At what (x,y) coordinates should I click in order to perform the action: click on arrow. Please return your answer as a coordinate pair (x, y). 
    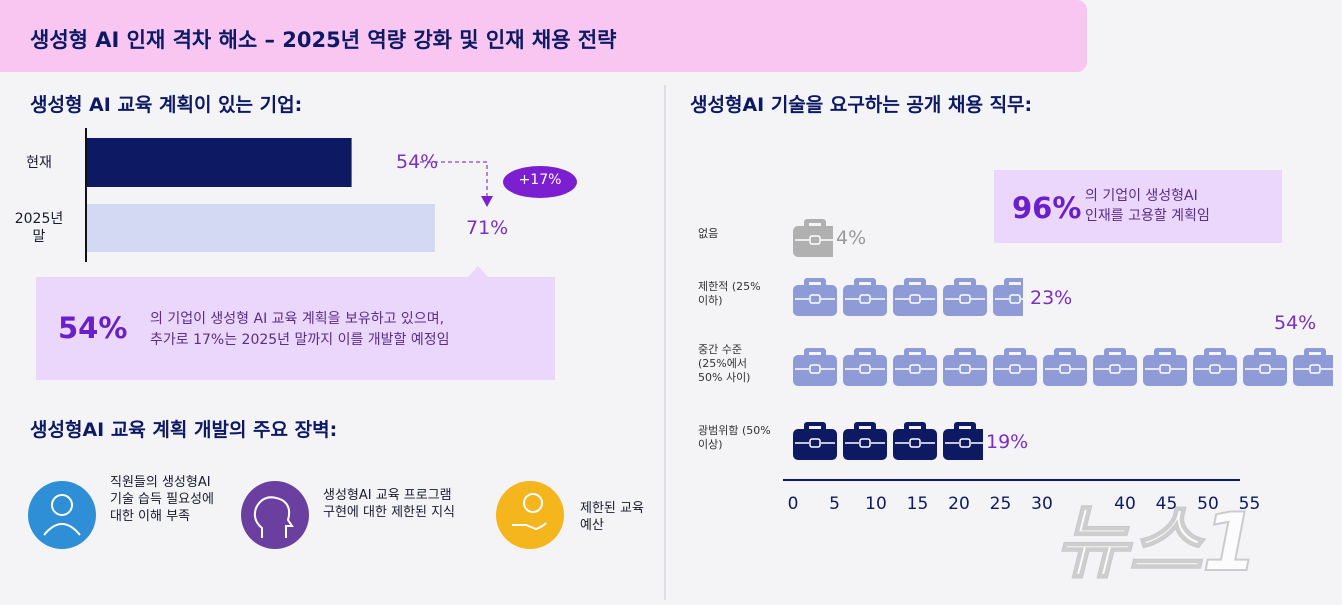
    Looking at the image, I should click on (454, 179).